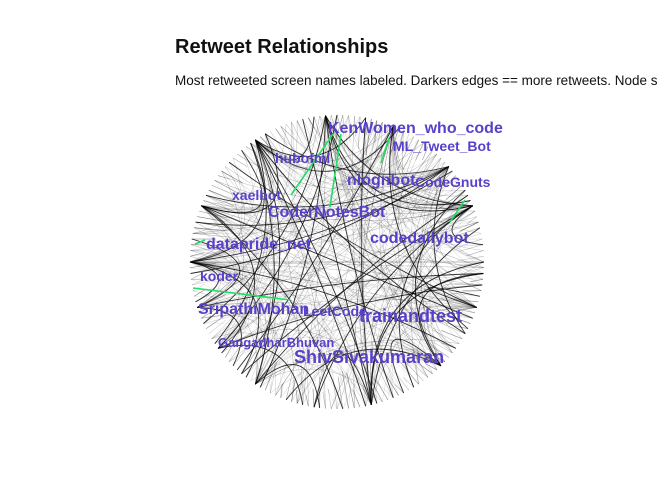 The height and width of the screenshot is (480, 672). Describe the element at coordinates (302, 158) in the screenshot. I see `node-label: hubofml` at that location.